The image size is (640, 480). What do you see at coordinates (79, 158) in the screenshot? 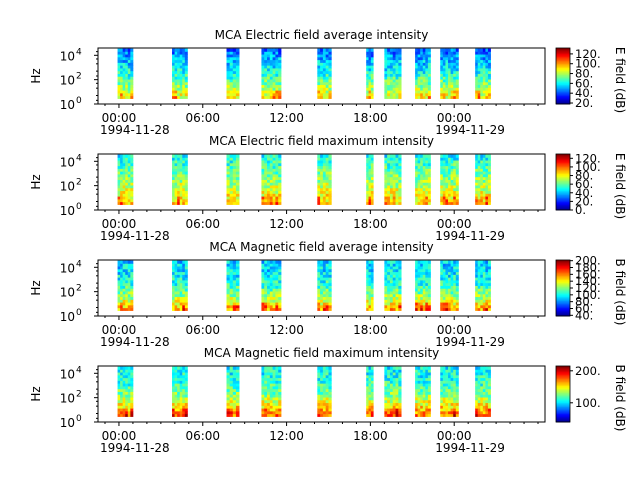
I see `y-tick-exponent: 4` at bounding box center [79, 158].